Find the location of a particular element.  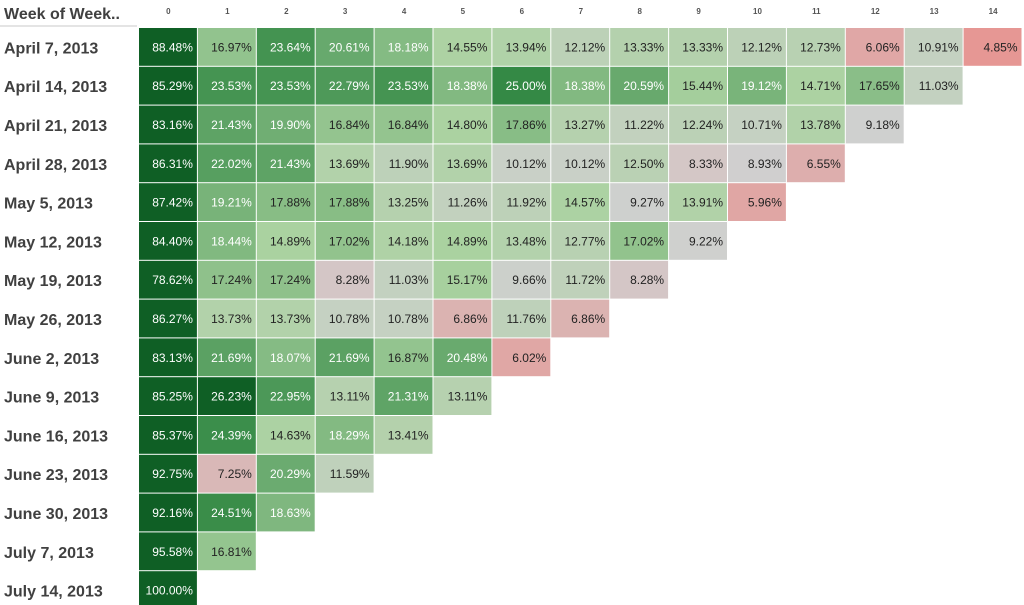

heatmap-cell-value: 13.33% is located at coordinates (702, 47).